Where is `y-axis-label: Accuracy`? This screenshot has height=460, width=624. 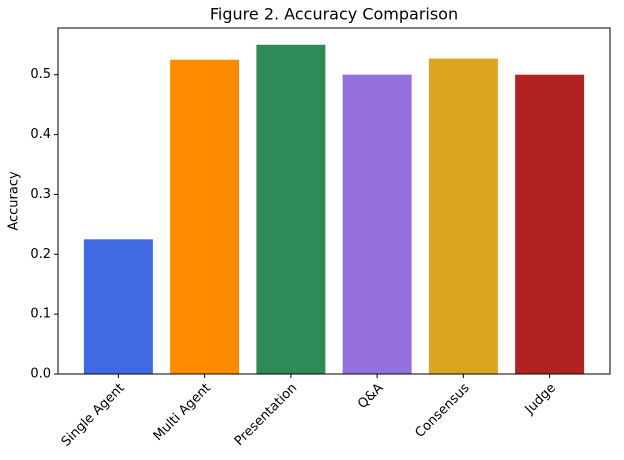
y-axis-label: Accuracy is located at coordinates (14, 201).